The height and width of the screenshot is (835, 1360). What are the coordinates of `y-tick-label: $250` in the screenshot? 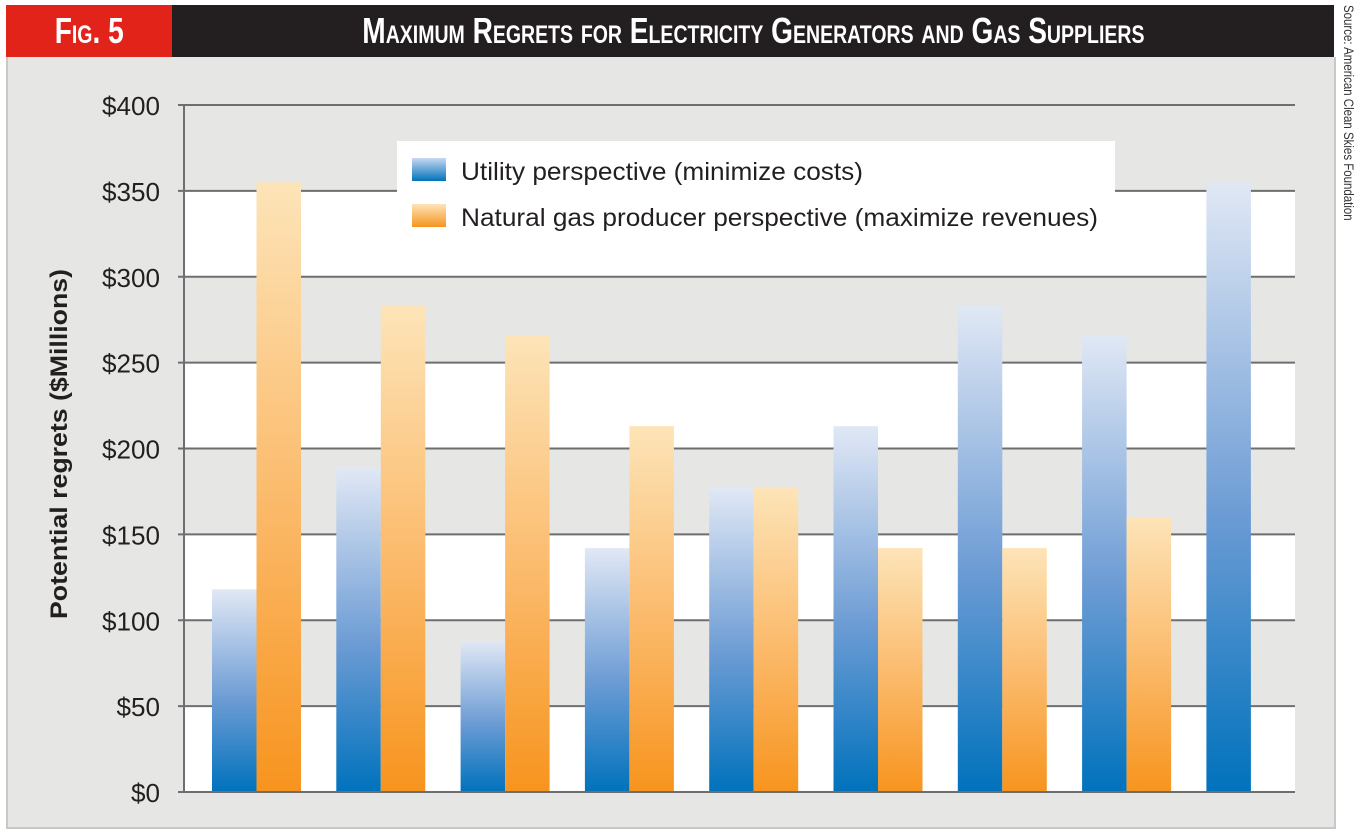 It's located at (131, 364).